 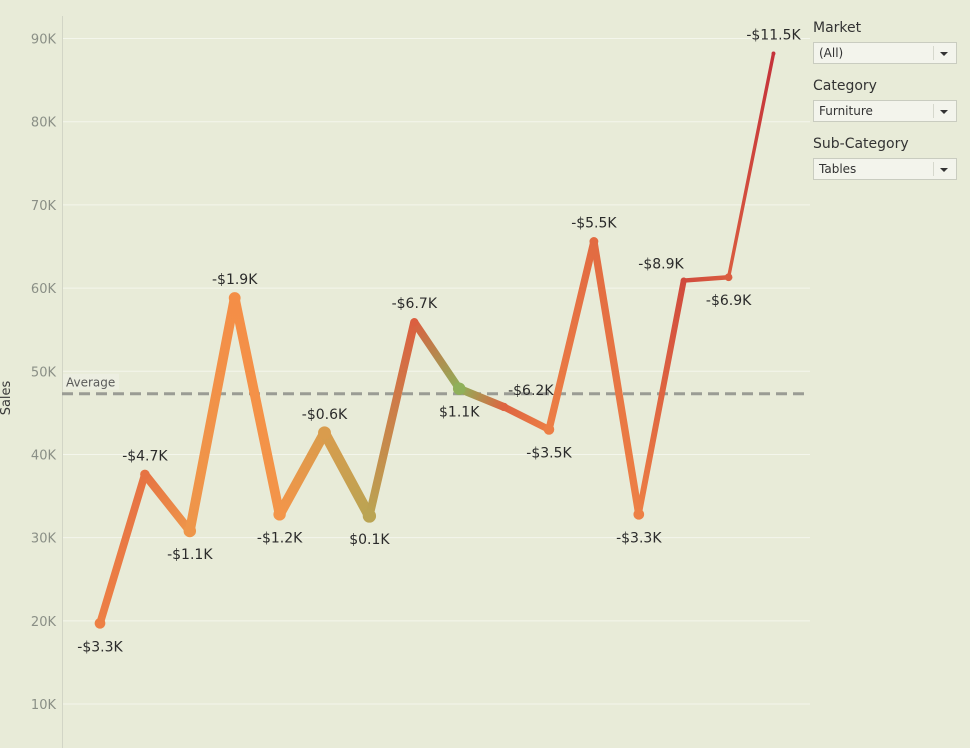 What do you see at coordinates (885, 111) in the screenshot?
I see `category-select: Furniture` at bounding box center [885, 111].